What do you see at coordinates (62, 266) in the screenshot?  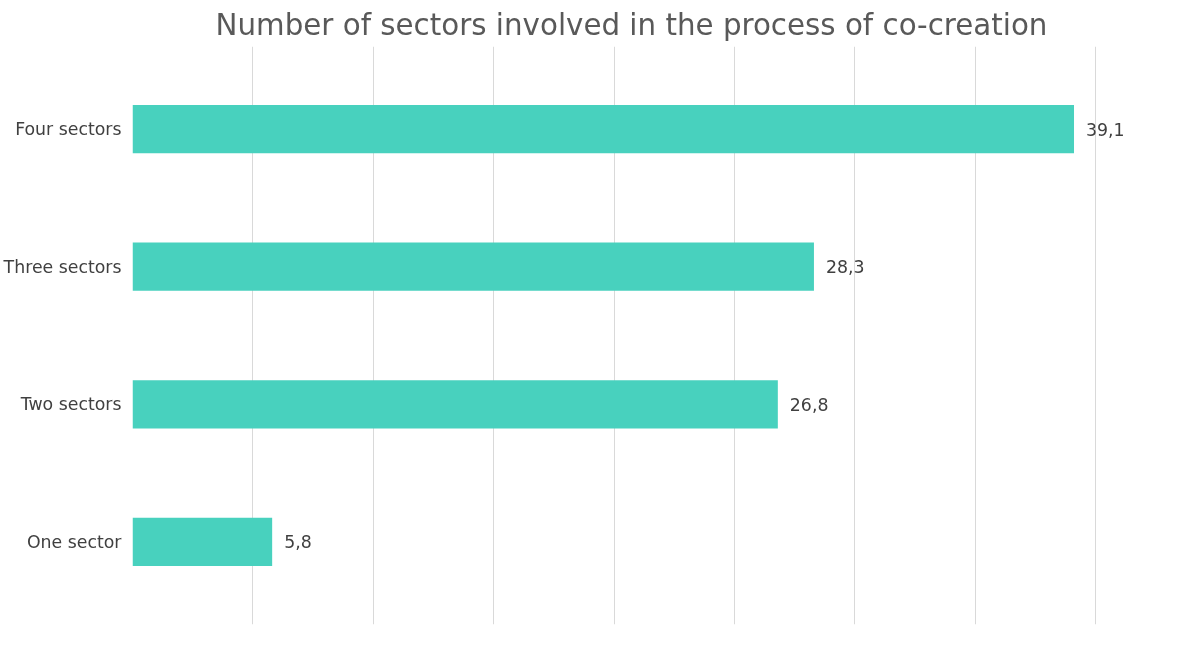 I see `y-tick-label: Three sectors` at bounding box center [62, 266].